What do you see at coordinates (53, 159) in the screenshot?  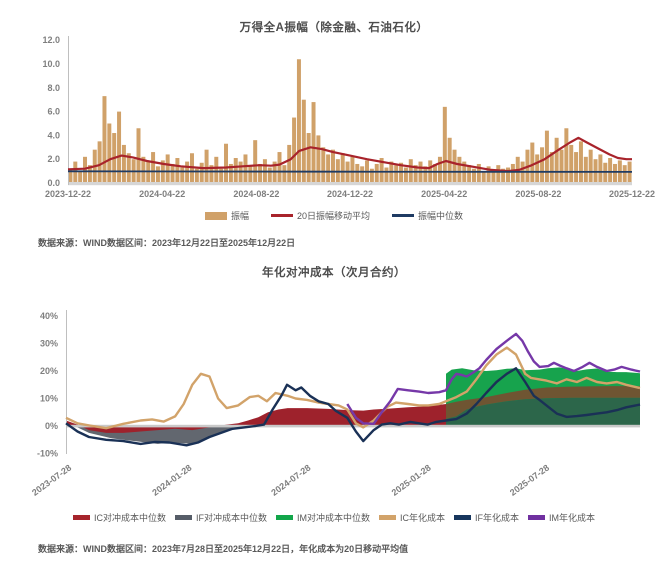 I see `top-y-tick: 2.0` at bounding box center [53, 159].